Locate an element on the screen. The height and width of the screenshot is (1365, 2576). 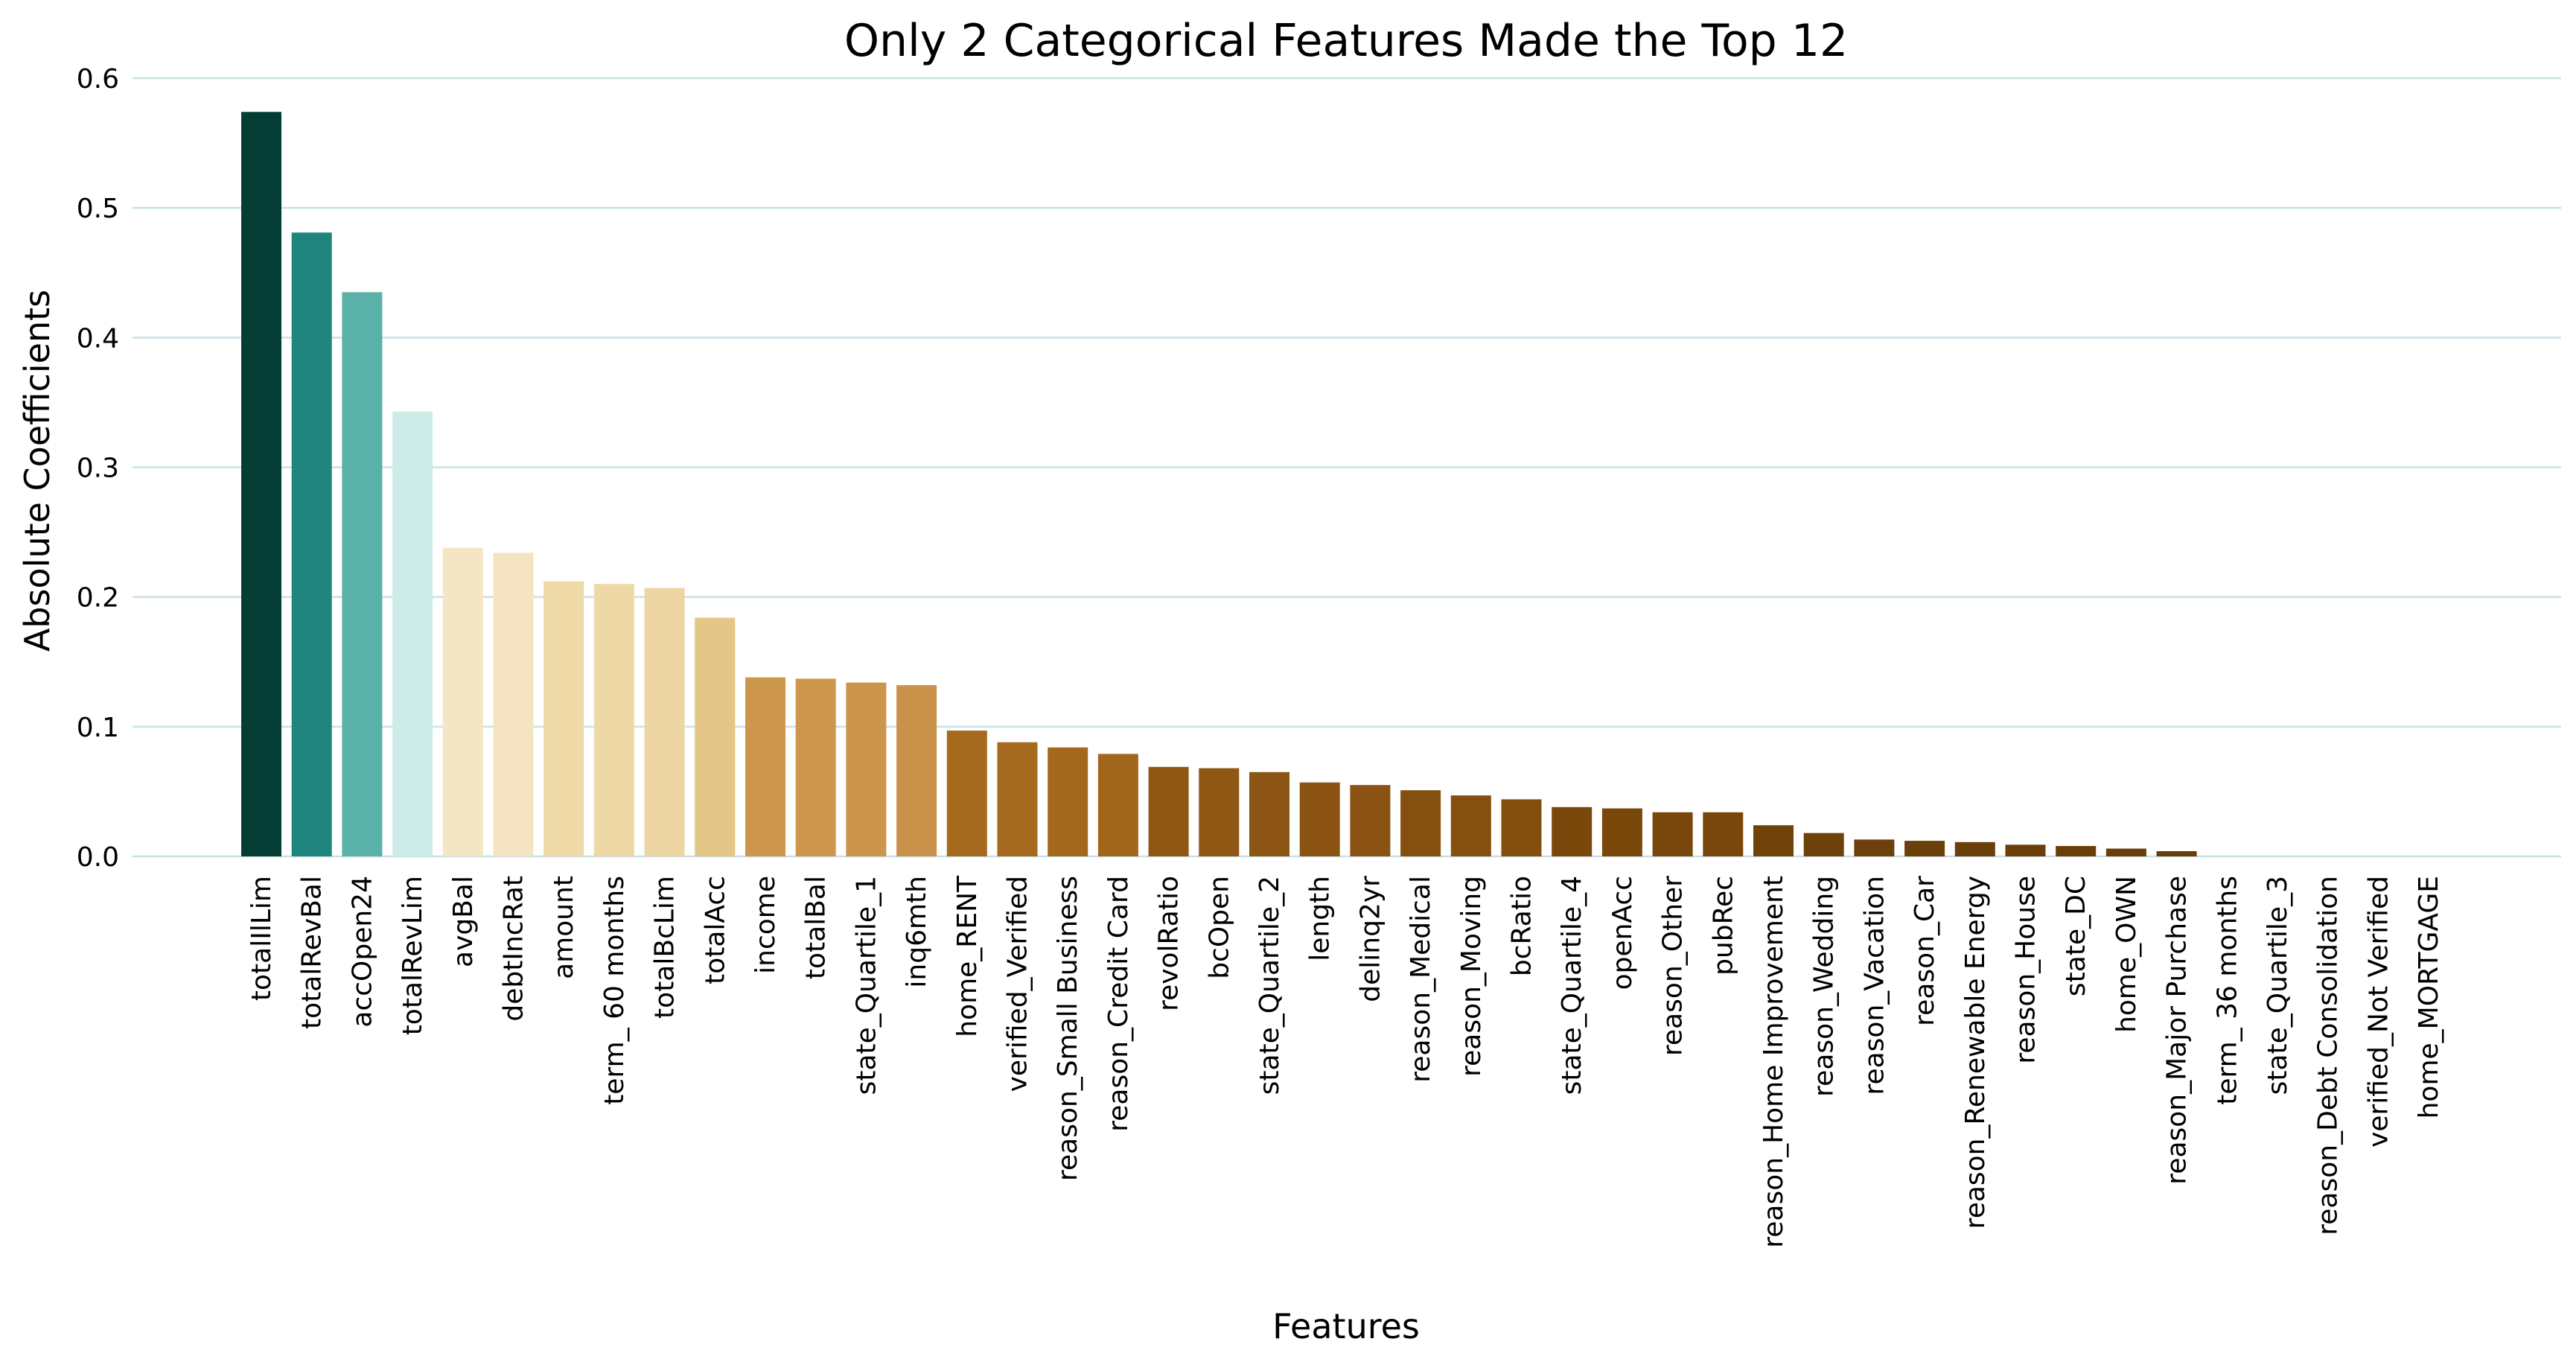
y-tick-labels: 0.0 0.1 0.2 0.3 0.4 0.5 0.6 is located at coordinates (98, 468).